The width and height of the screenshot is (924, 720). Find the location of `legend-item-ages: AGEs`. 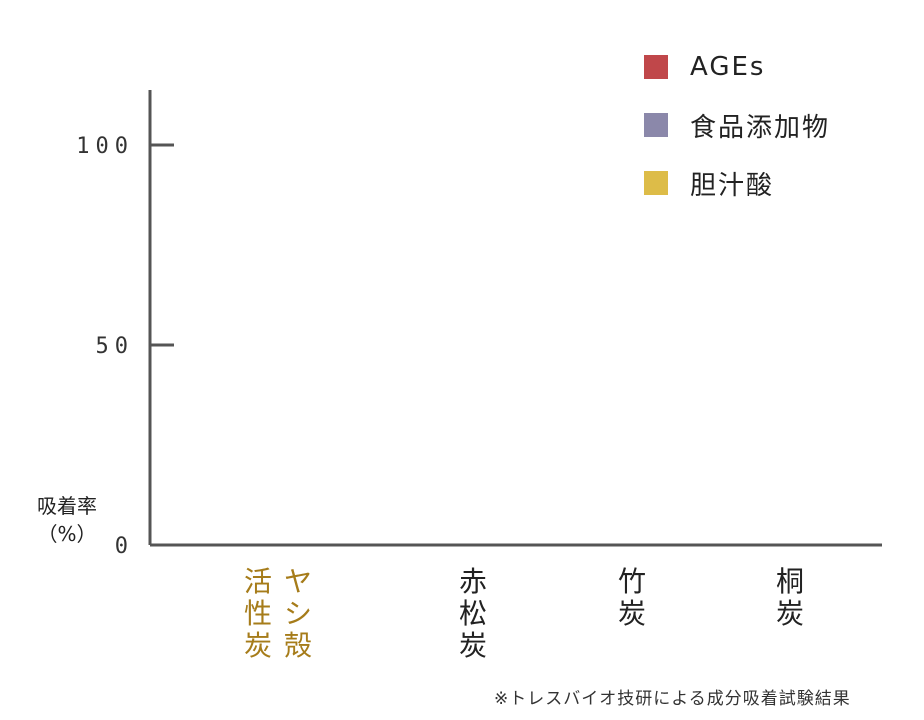

legend-item-ages: AGEs is located at coordinates (737, 67).